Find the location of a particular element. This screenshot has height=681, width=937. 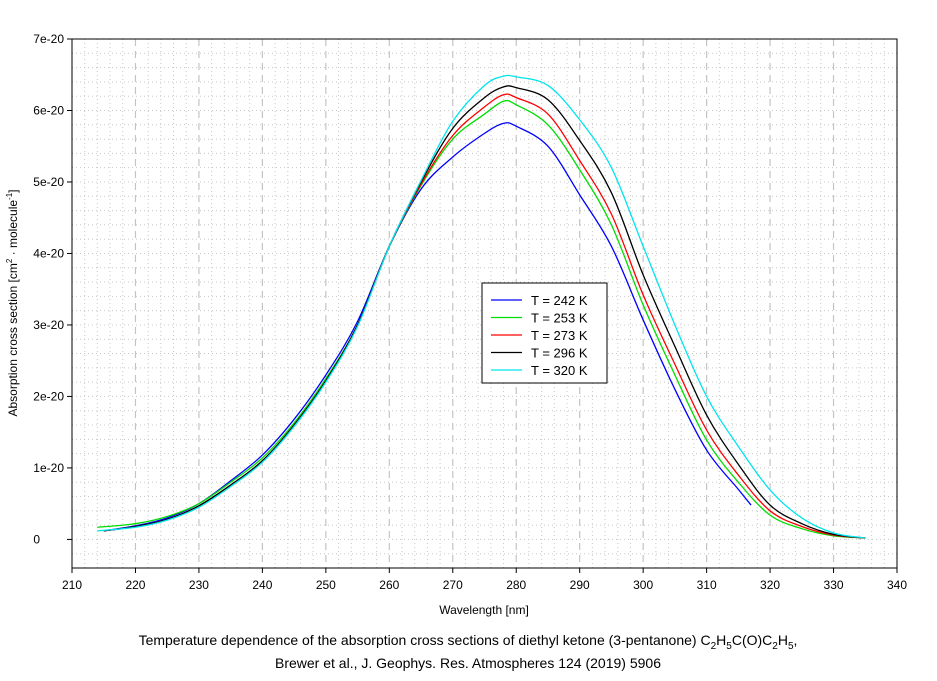

x-tick-label: 300 is located at coordinates (643, 585).